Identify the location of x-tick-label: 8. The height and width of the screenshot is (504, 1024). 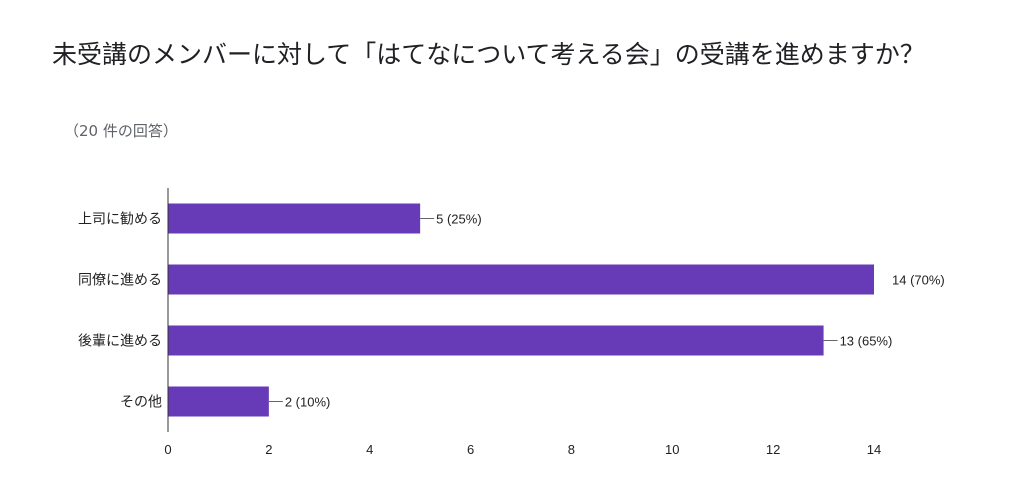
(571, 449).